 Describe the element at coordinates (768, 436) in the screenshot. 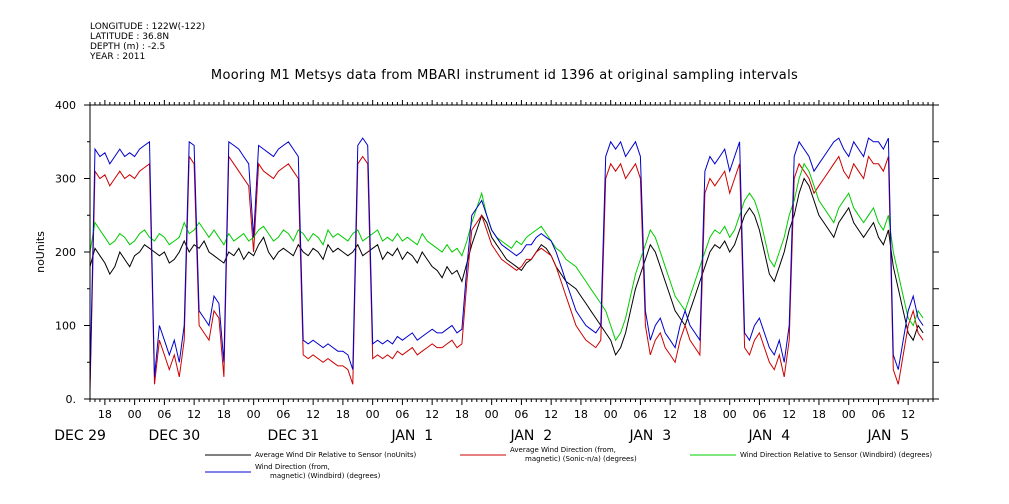

I see `x-day-label: JAN 4` at that location.